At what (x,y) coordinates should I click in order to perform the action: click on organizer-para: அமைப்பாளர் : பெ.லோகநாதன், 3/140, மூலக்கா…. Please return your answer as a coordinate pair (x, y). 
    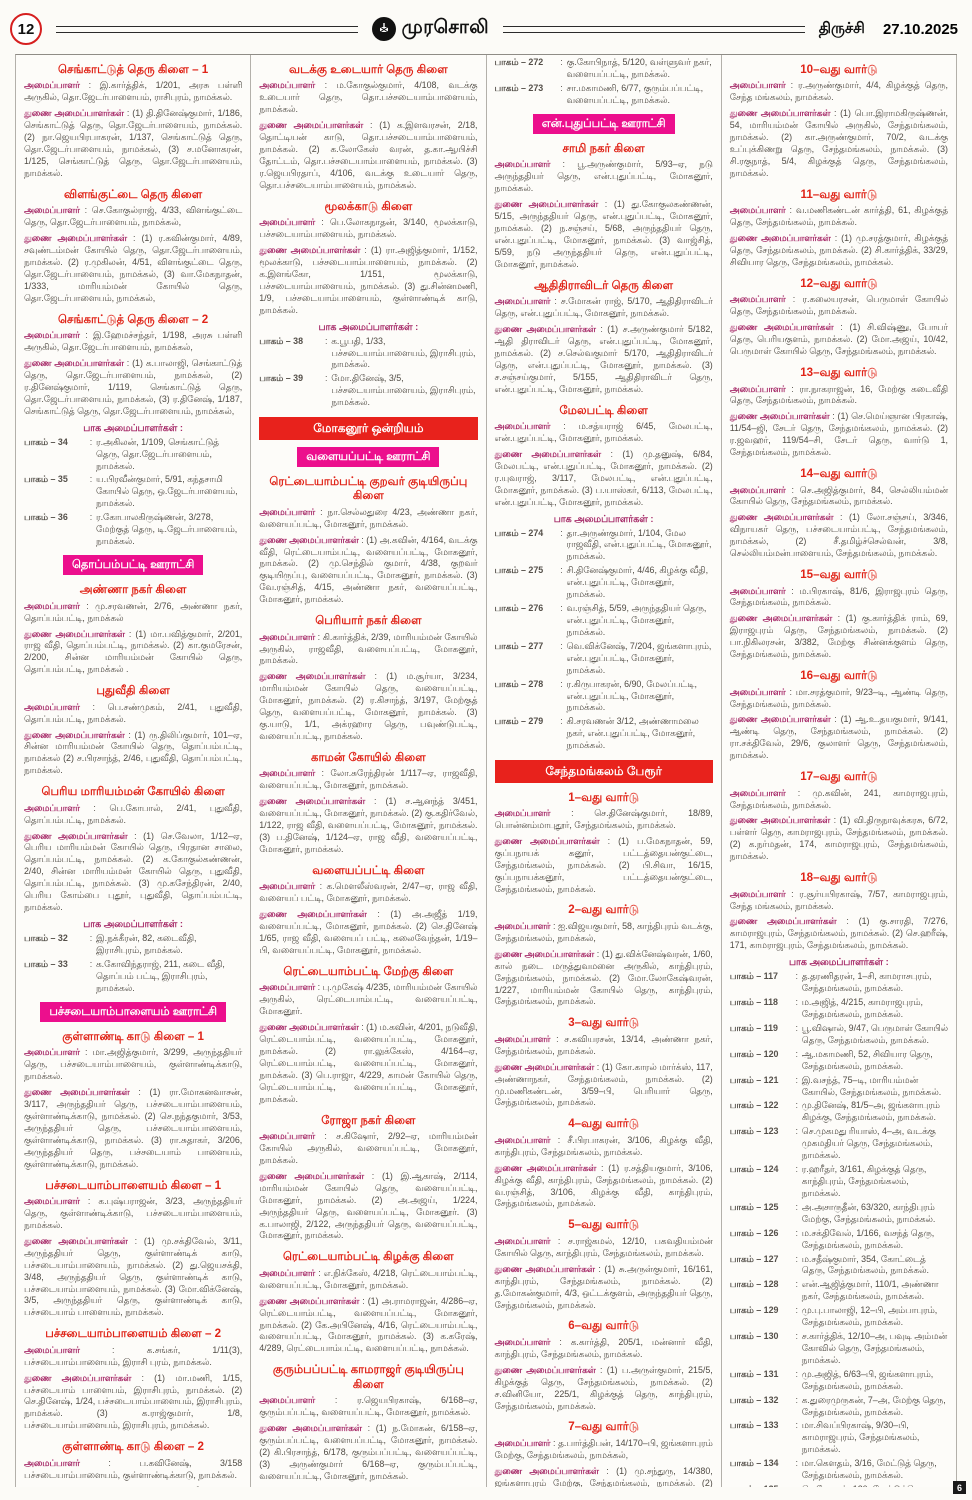
    Looking at the image, I should click on (368, 228).